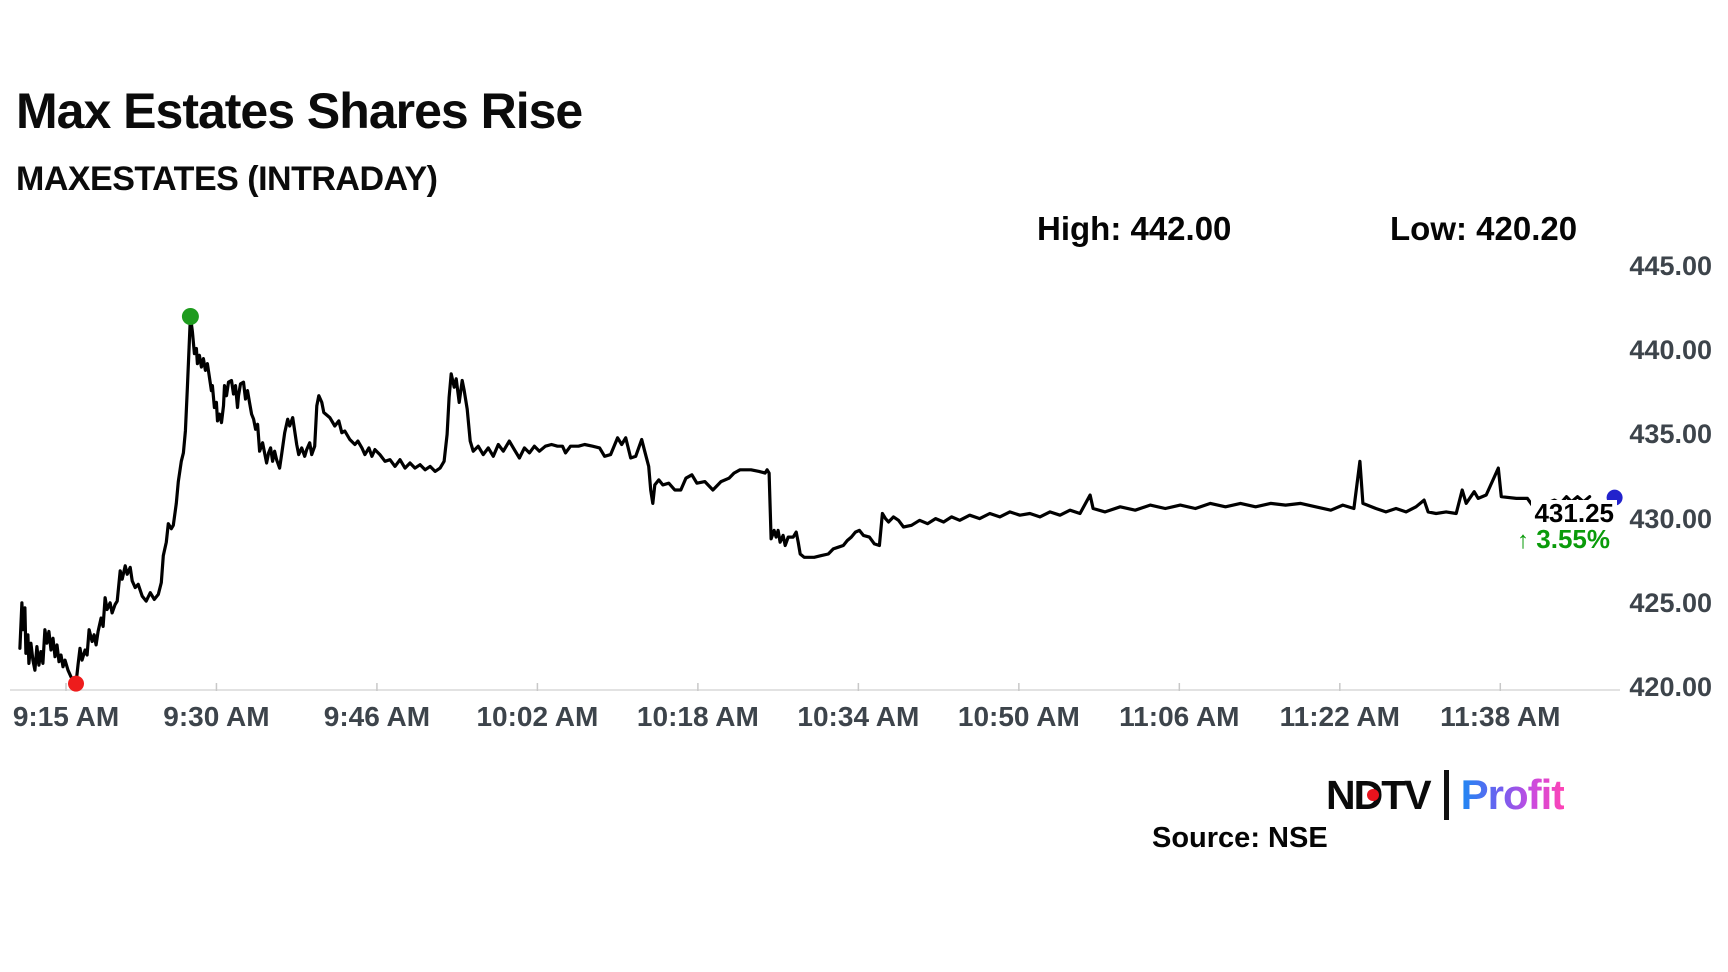  Describe the element at coordinates (216, 716) in the screenshot. I see `x-axis-label: 9:30 AM` at that location.